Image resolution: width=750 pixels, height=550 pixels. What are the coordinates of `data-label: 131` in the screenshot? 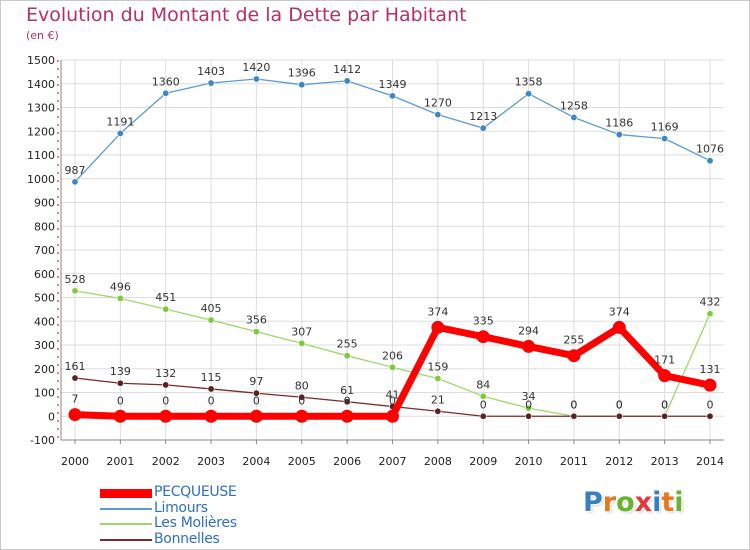 It's located at (710, 369).